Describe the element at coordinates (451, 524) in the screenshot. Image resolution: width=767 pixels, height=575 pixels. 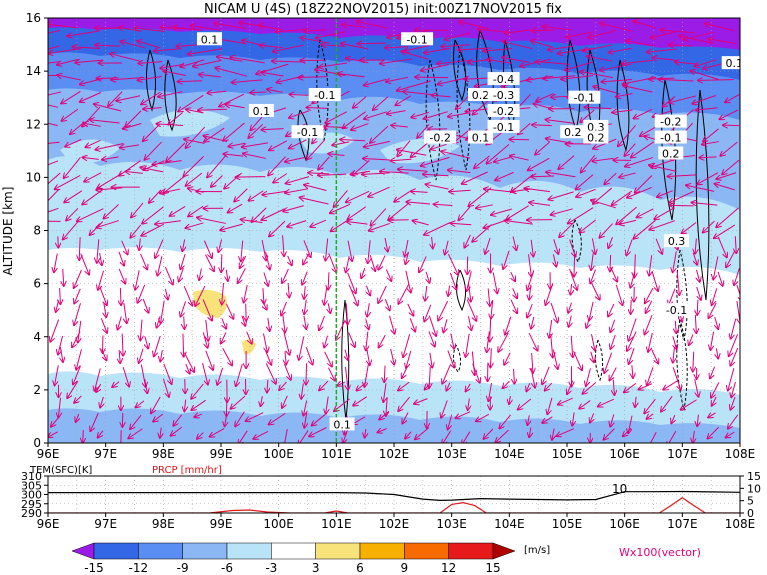
I see `sub-x-tick-label: 103E` at that location.